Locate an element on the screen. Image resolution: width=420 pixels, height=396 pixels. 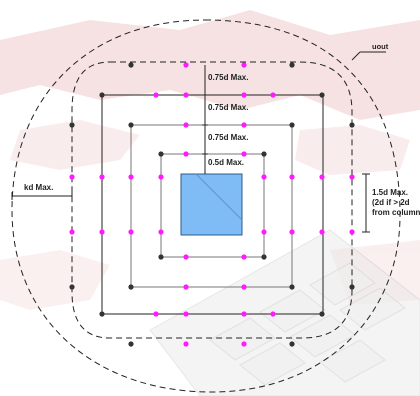
column-diagonal is located at coordinates (219, 197).